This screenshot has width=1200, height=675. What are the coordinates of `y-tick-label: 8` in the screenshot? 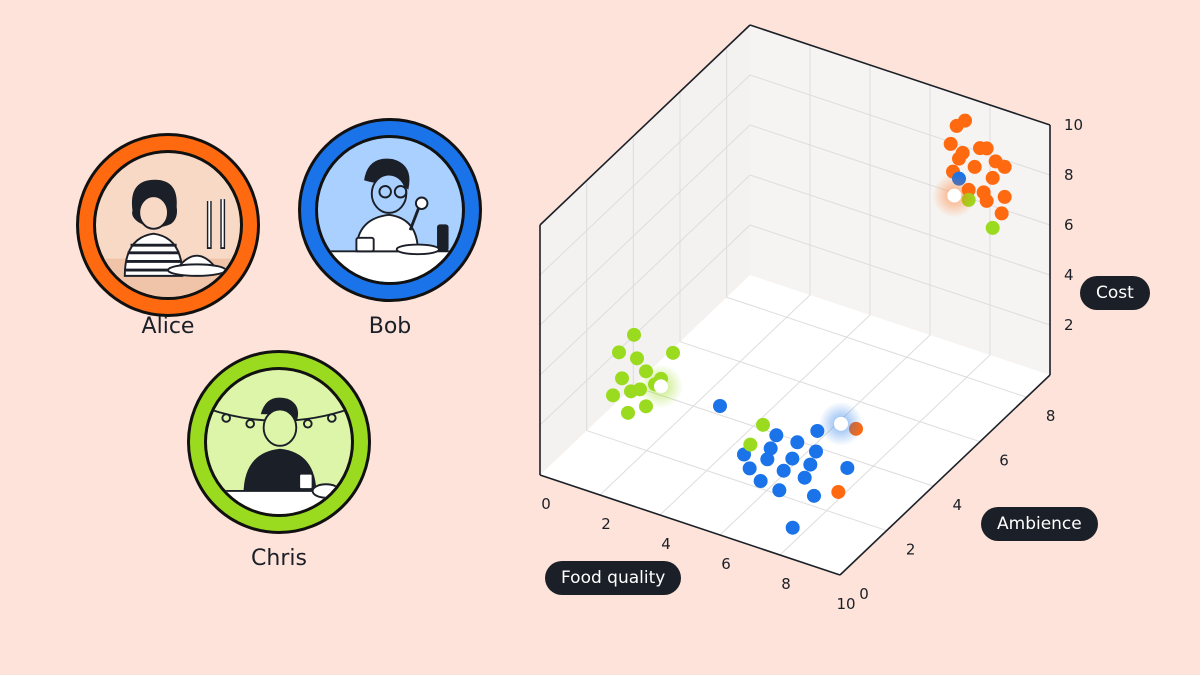 It's located at (1051, 416).